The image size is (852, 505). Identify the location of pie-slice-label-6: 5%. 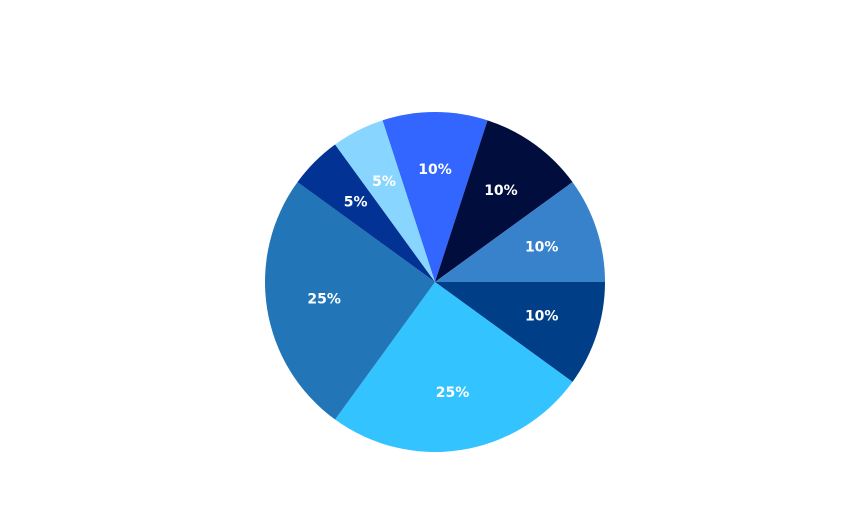
(356, 203).